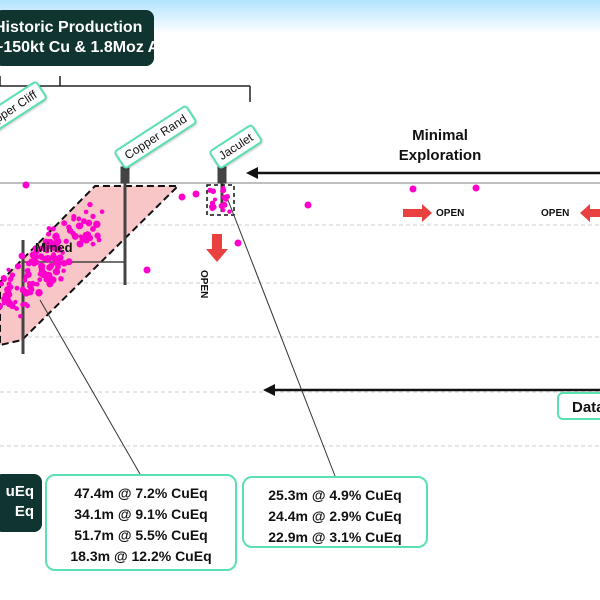  Describe the element at coordinates (431, 390) in the screenshot. I see `arrow-data` at that location.